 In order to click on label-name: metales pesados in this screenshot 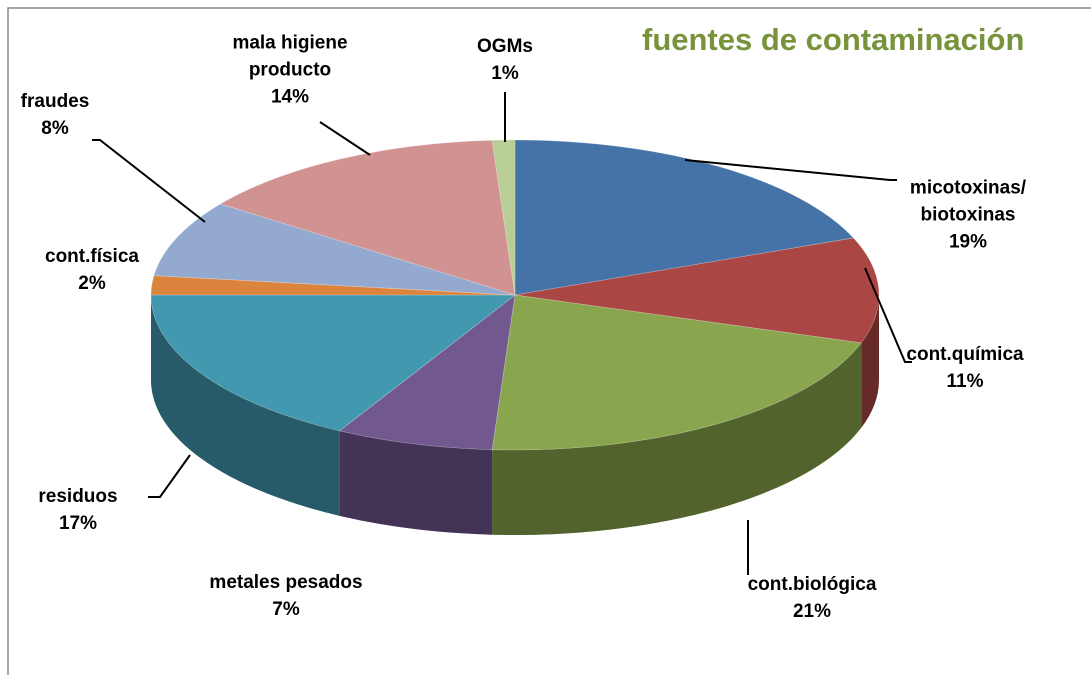, I will do `click(286, 582)`.